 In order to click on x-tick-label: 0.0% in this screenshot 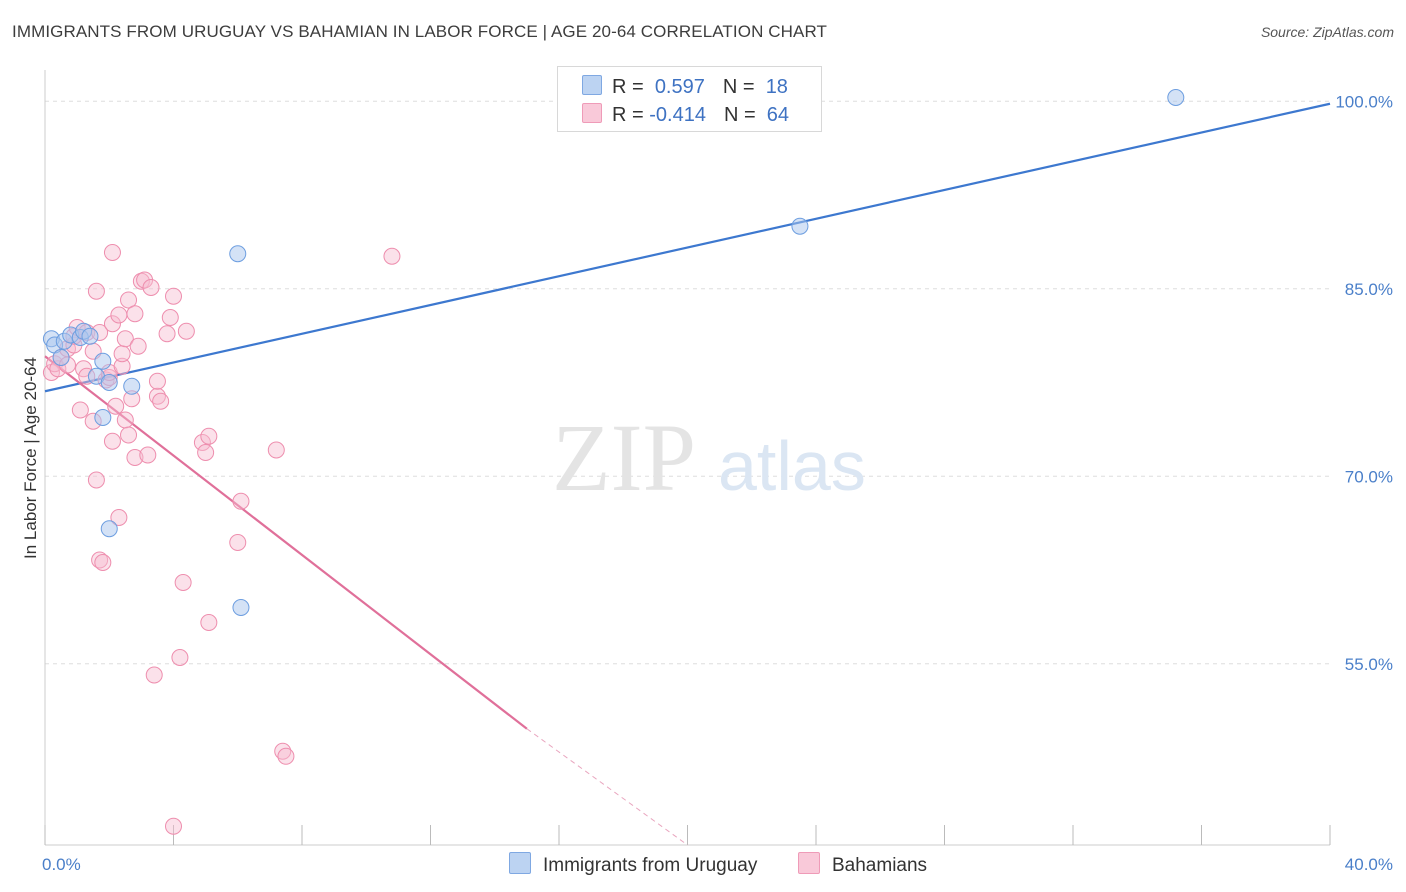, I will do `click(61, 864)`.